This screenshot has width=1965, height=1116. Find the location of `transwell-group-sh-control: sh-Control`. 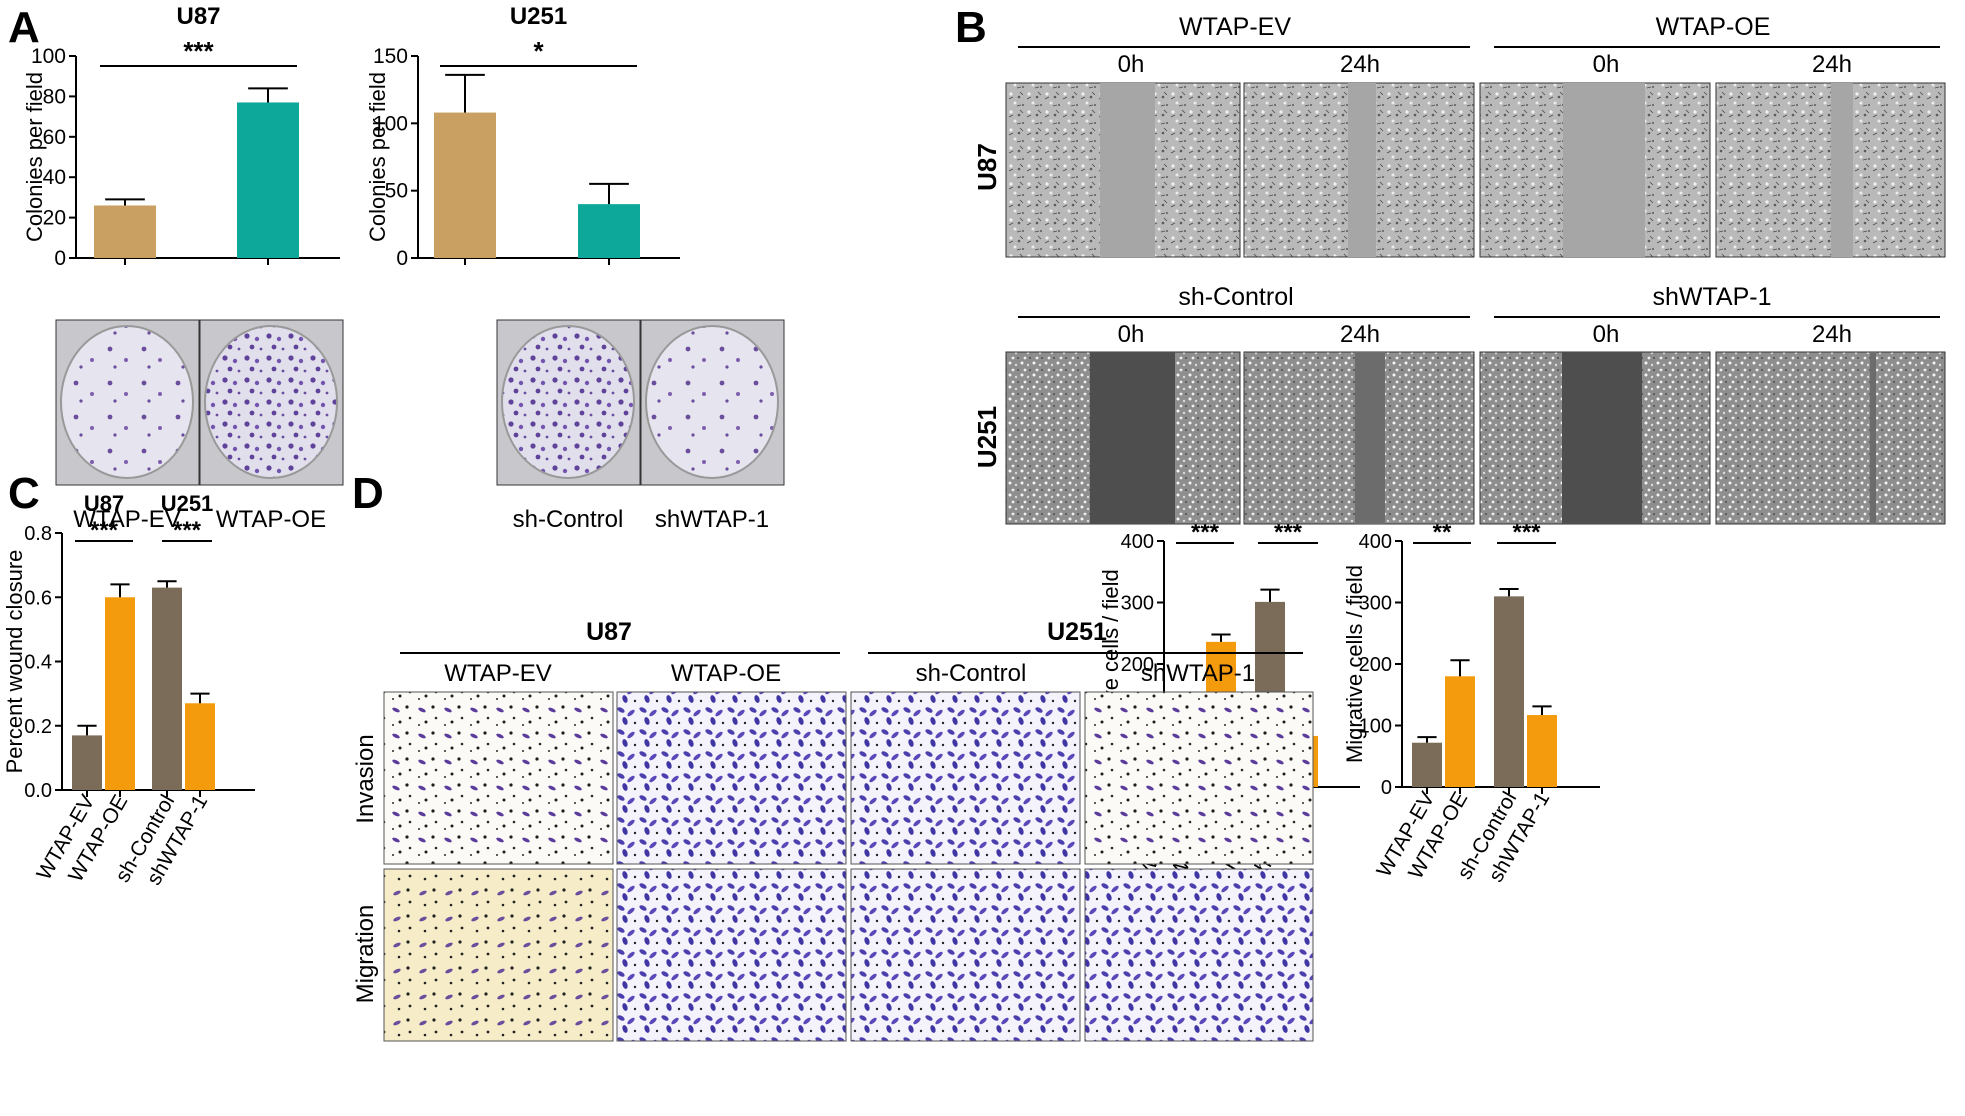

transwell-group-sh-control: sh-Control is located at coordinates (971, 673).